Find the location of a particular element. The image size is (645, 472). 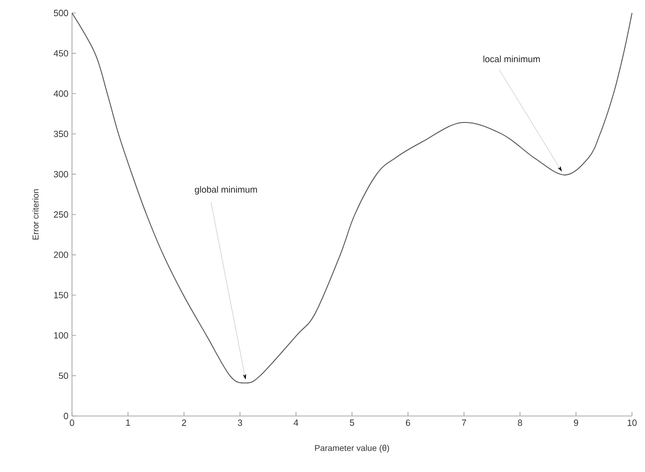

y-tick-label: 450 is located at coordinates (61, 53).